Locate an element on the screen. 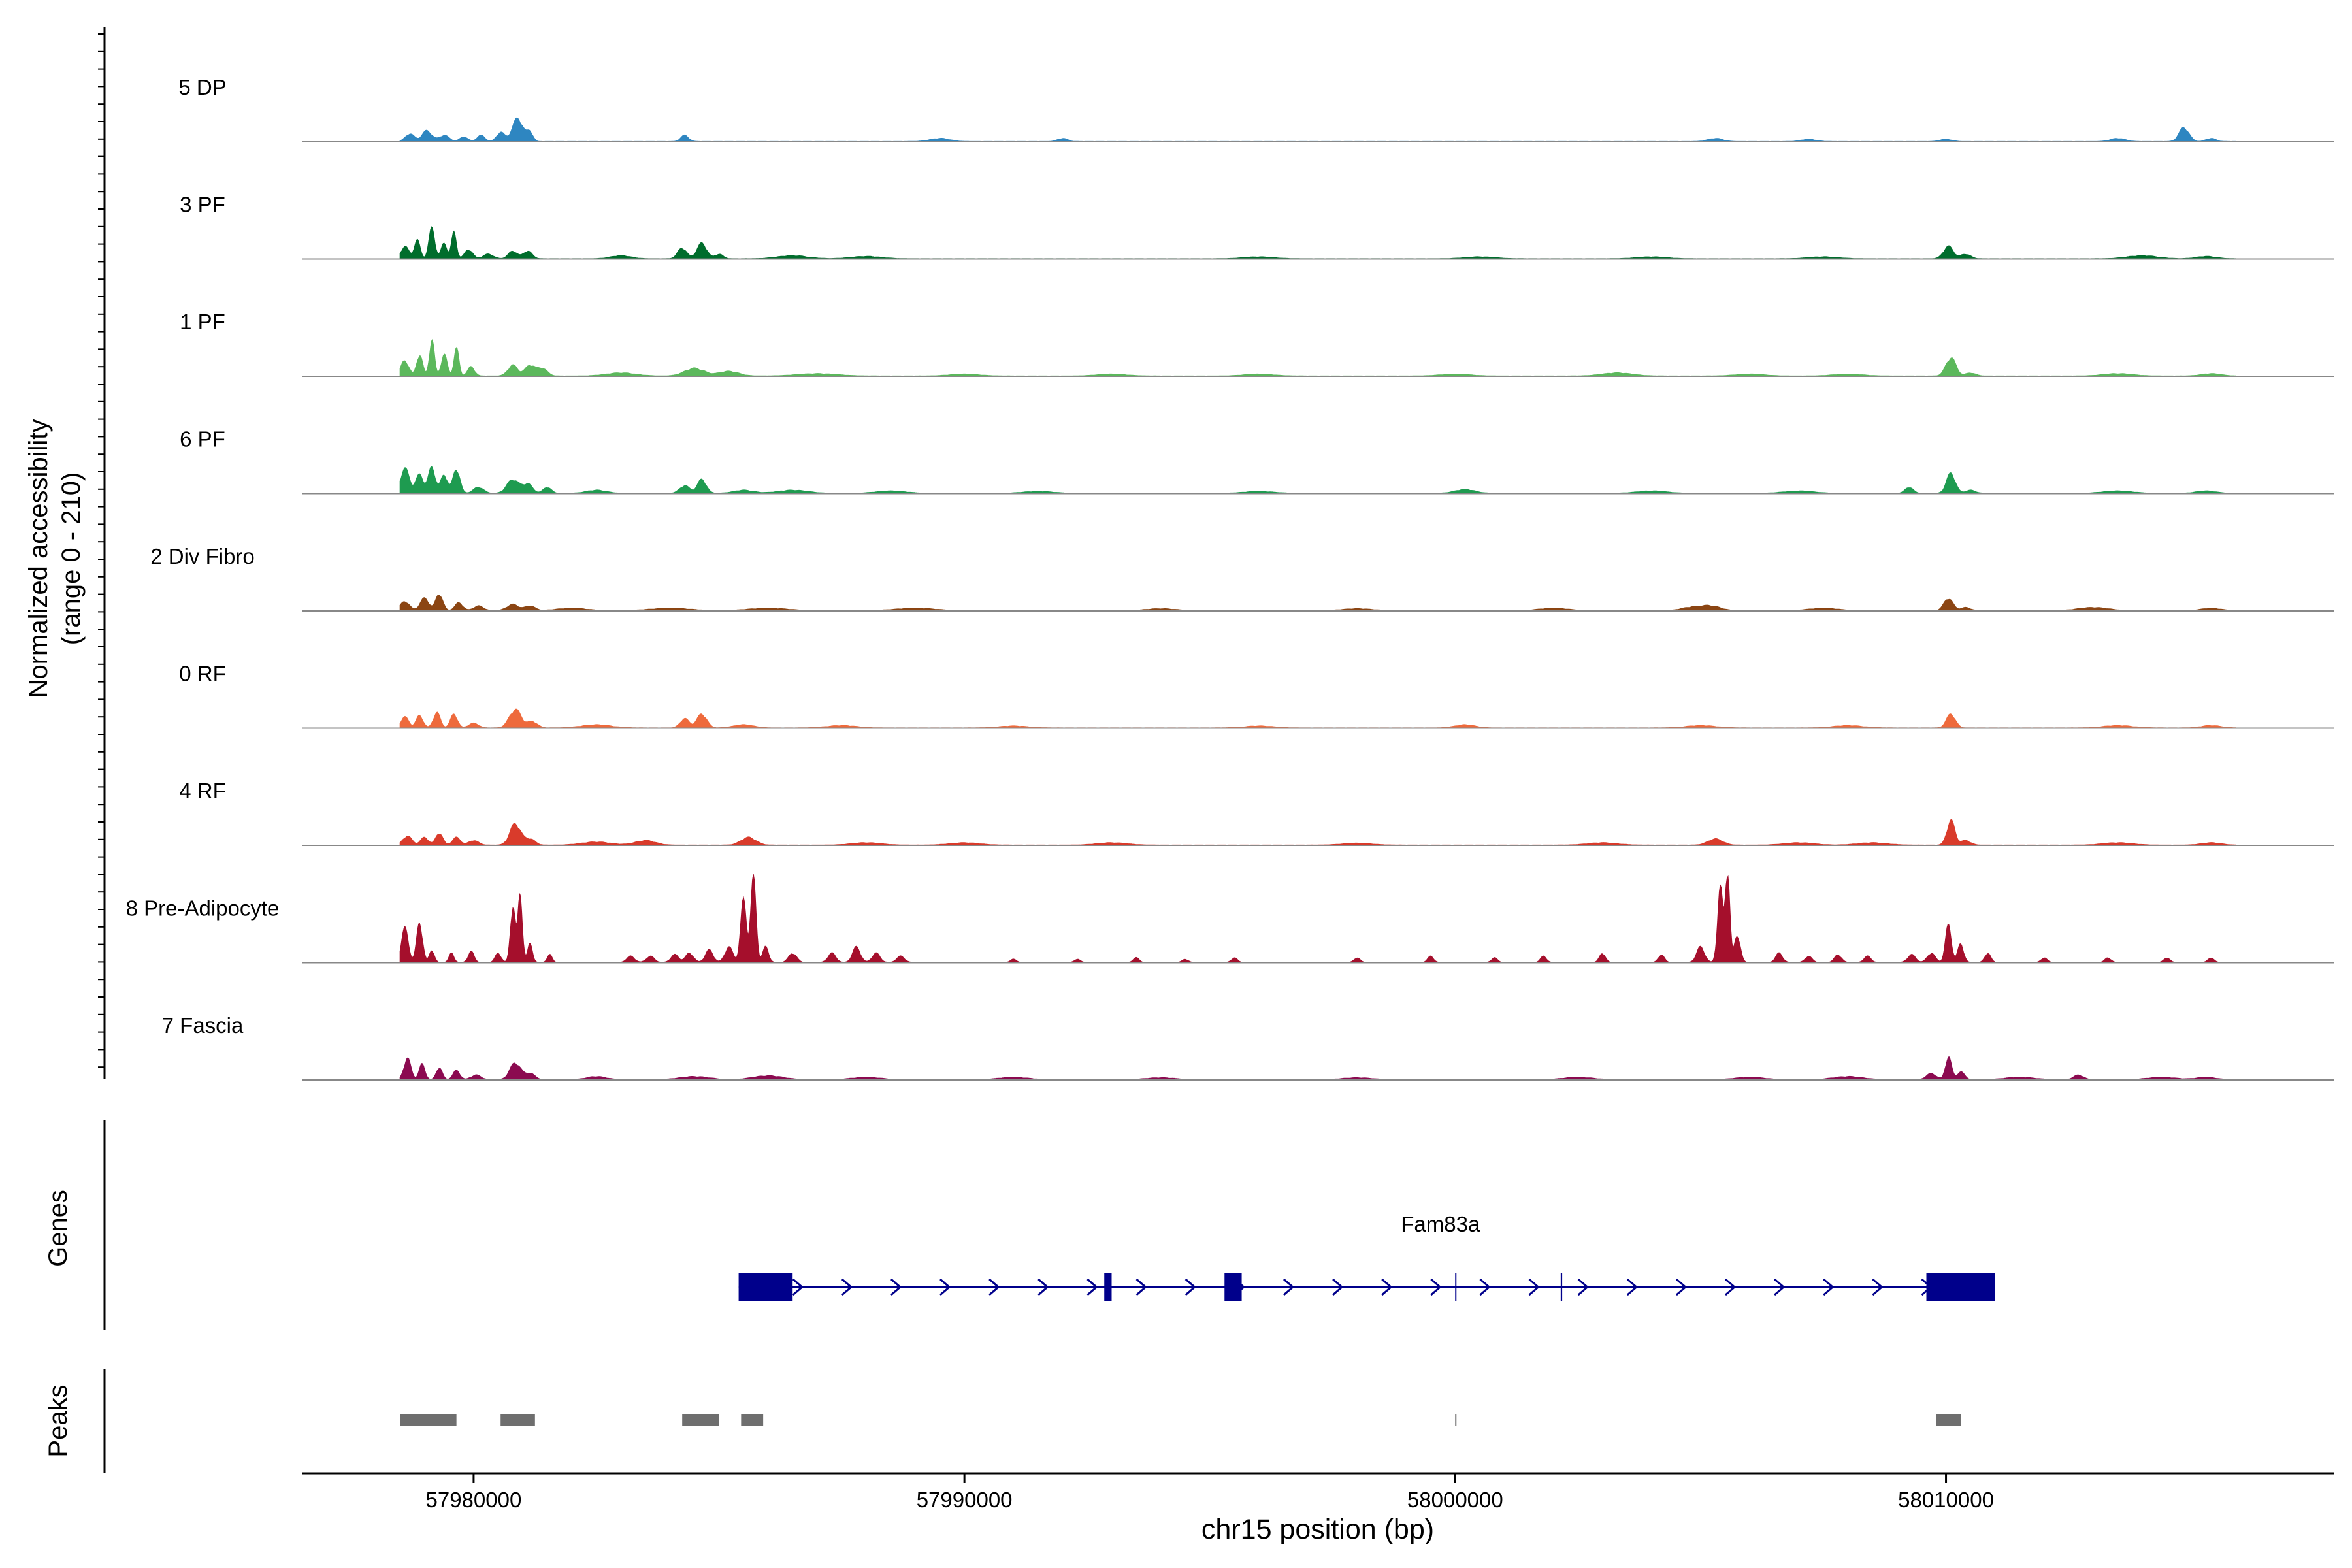 The width and height of the screenshot is (2352, 1568). track-4-rf: 4 RF is located at coordinates (1256, 812).